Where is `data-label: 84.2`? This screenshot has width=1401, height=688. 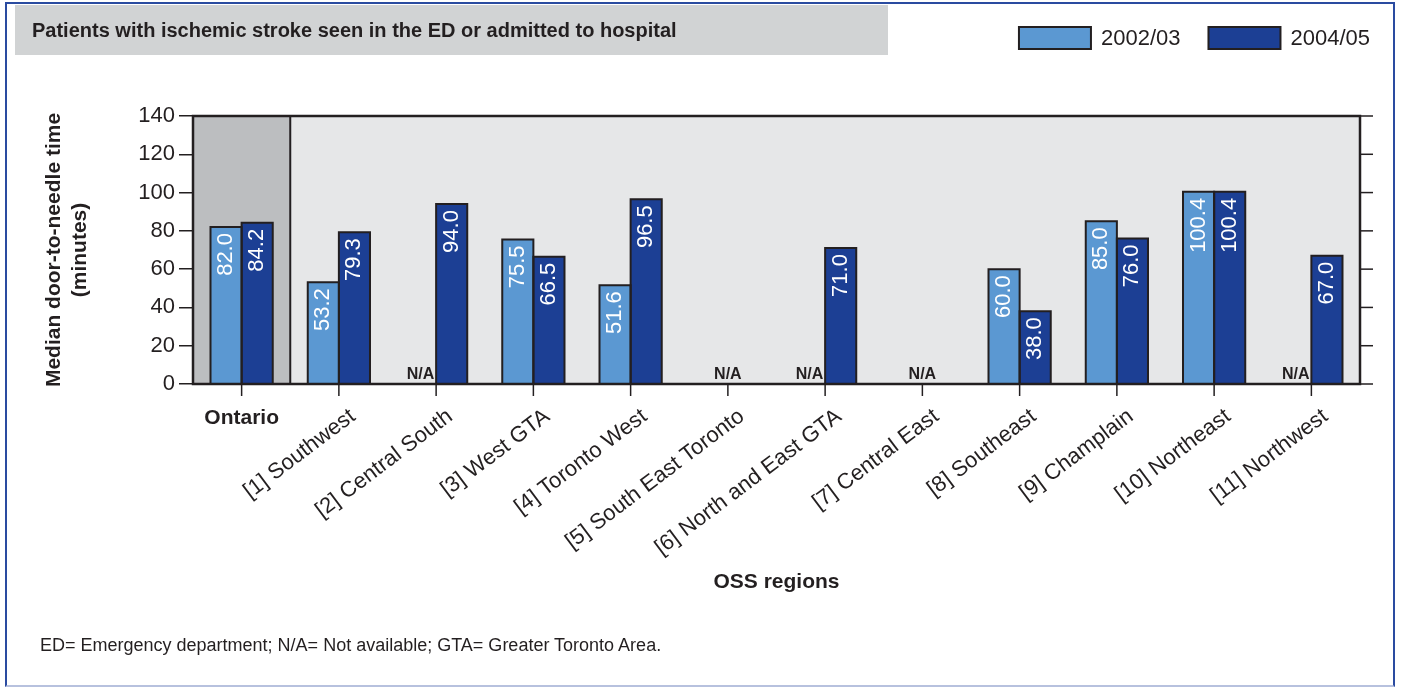
data-label: 84.2 is located at coordinates (256, 250).